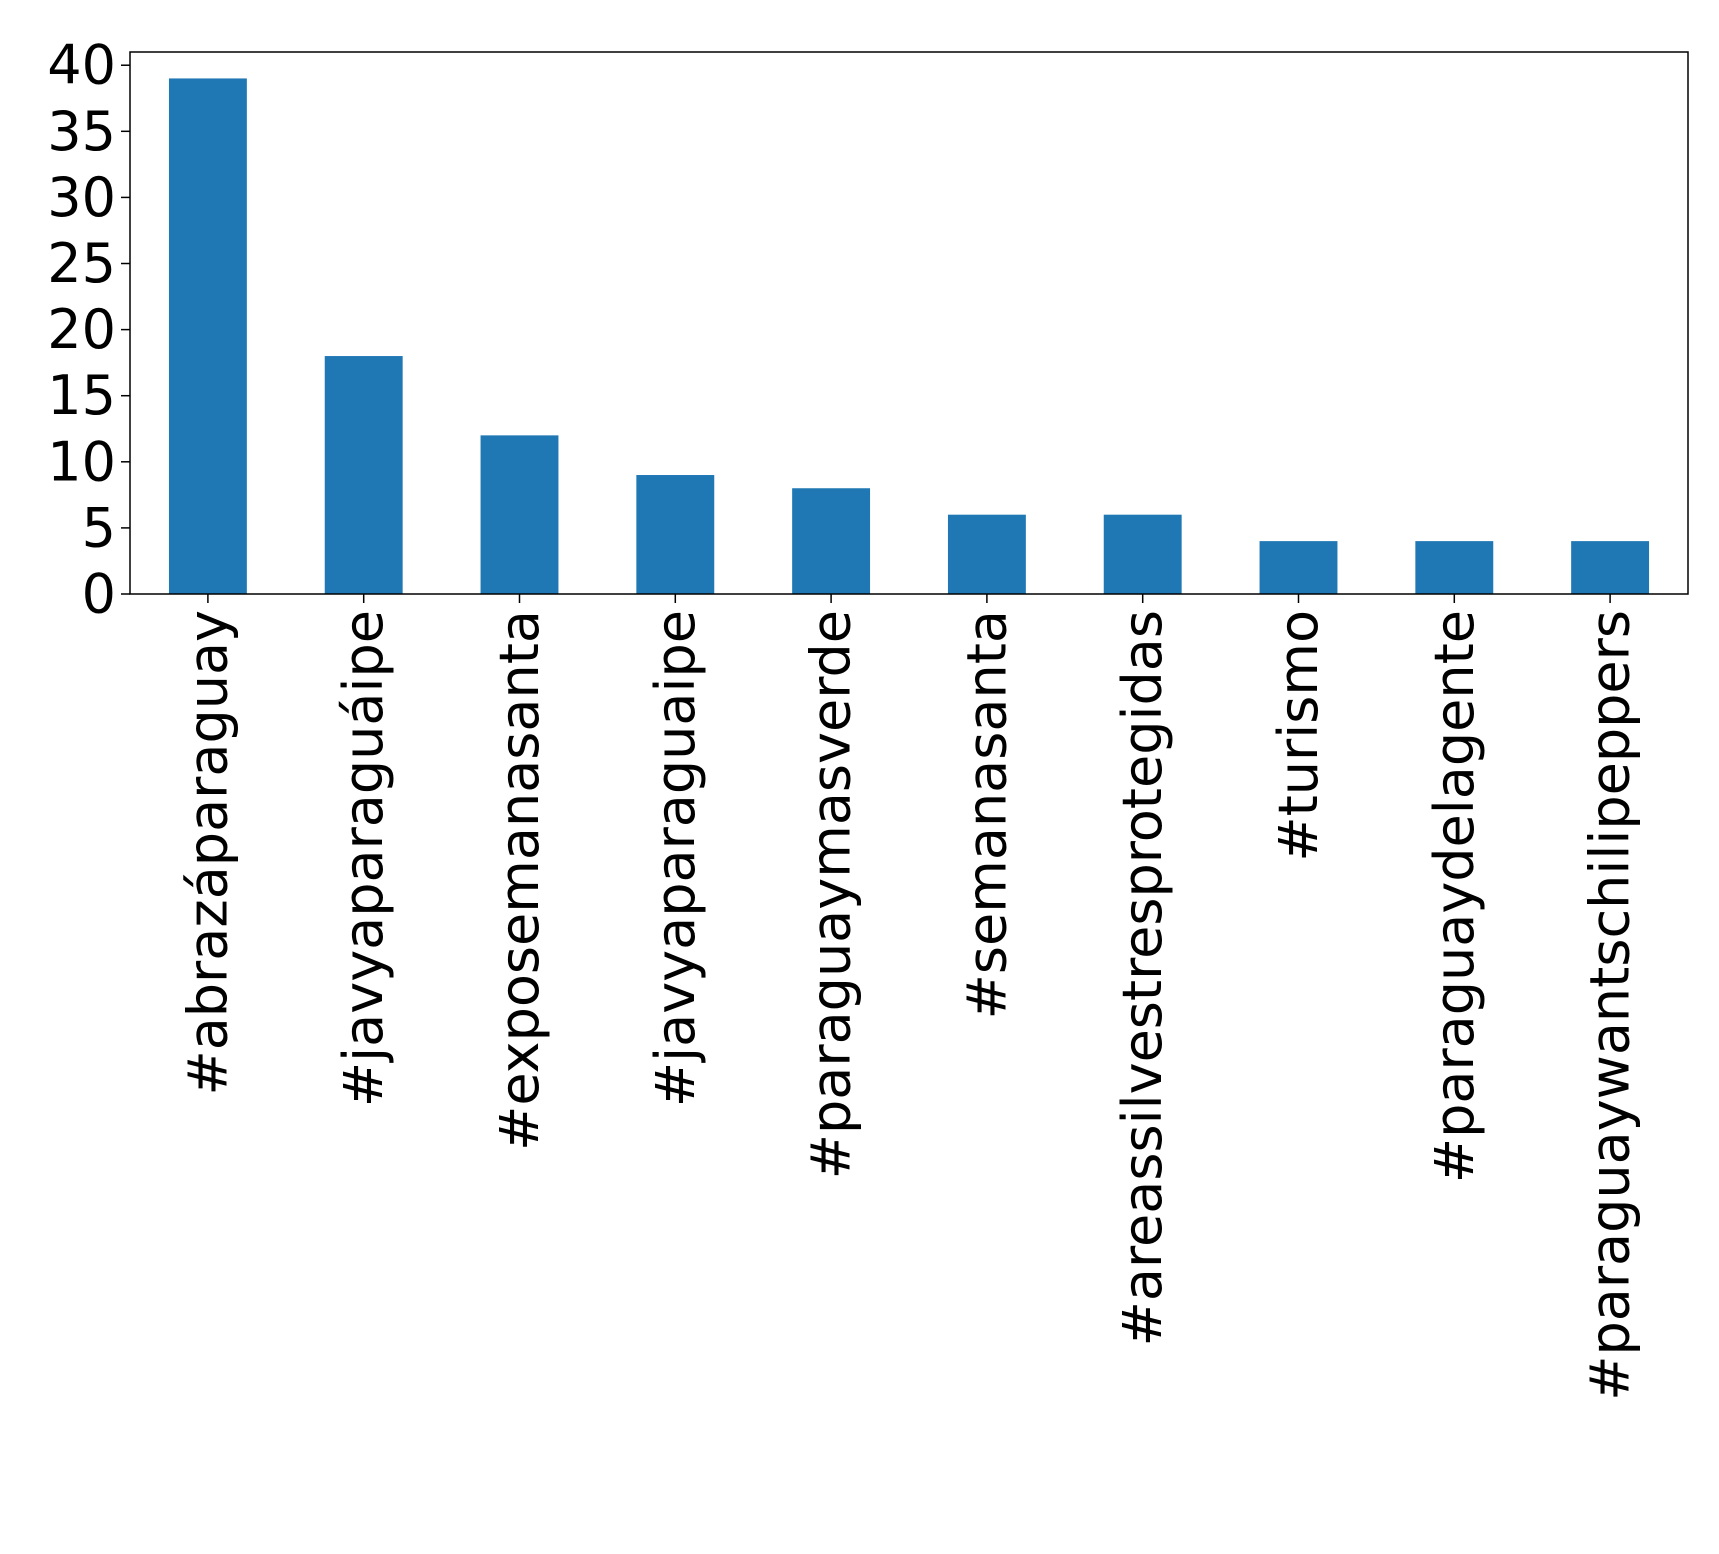  Describe the element at coordinates (207, 853) in the screenshot. I see `x-tick-label-0: #abrazáparaguay` at that location.